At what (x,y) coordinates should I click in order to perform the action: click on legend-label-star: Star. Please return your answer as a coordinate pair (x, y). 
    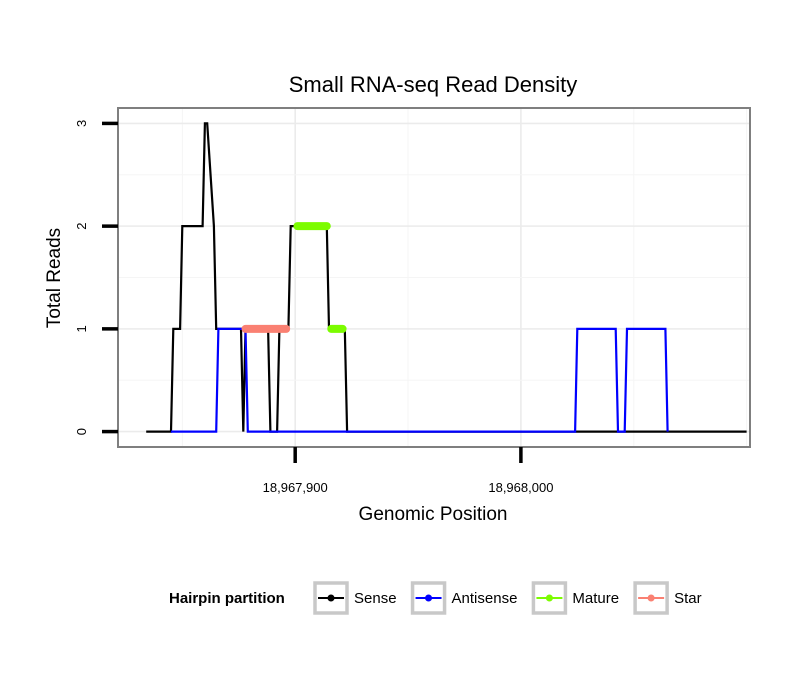
    Looking at the image, I should click on (688, 598).